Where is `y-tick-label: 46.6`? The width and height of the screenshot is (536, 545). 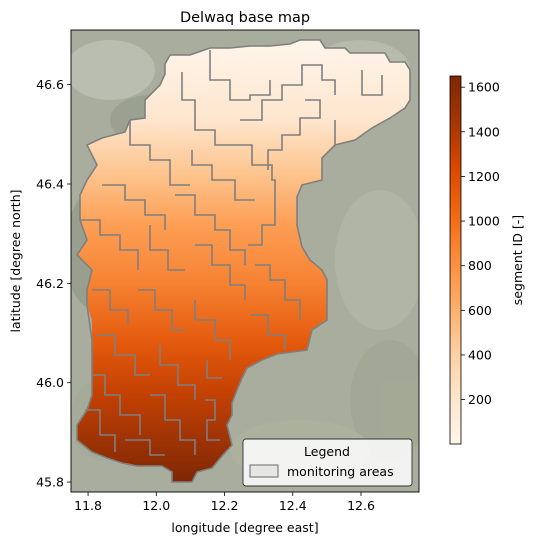
y-tick-label: 46.6 is located at coordinates (50, 84).